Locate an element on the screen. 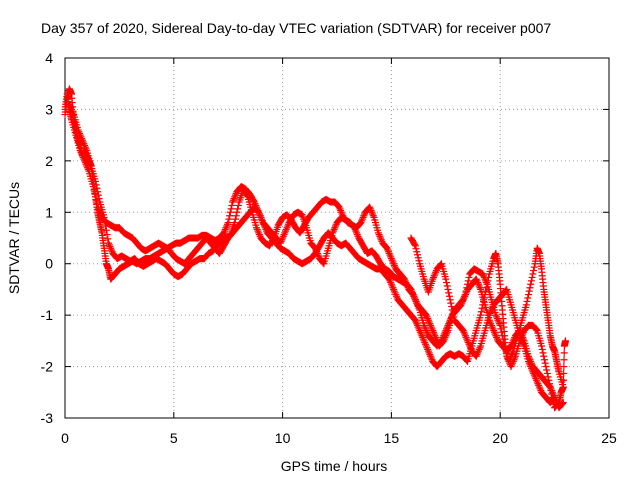 The height and width of the screenshot is (480, 640). x-tick-label: 10 is located at coordinates (283, 438).